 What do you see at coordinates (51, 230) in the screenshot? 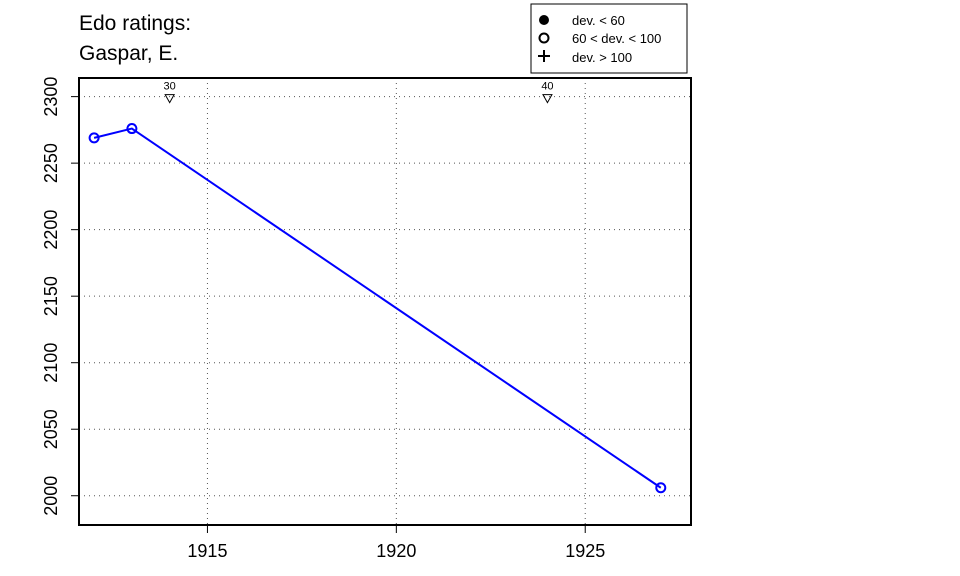
I see `y-tick-label: 2200` at bounding box center [51, 230].